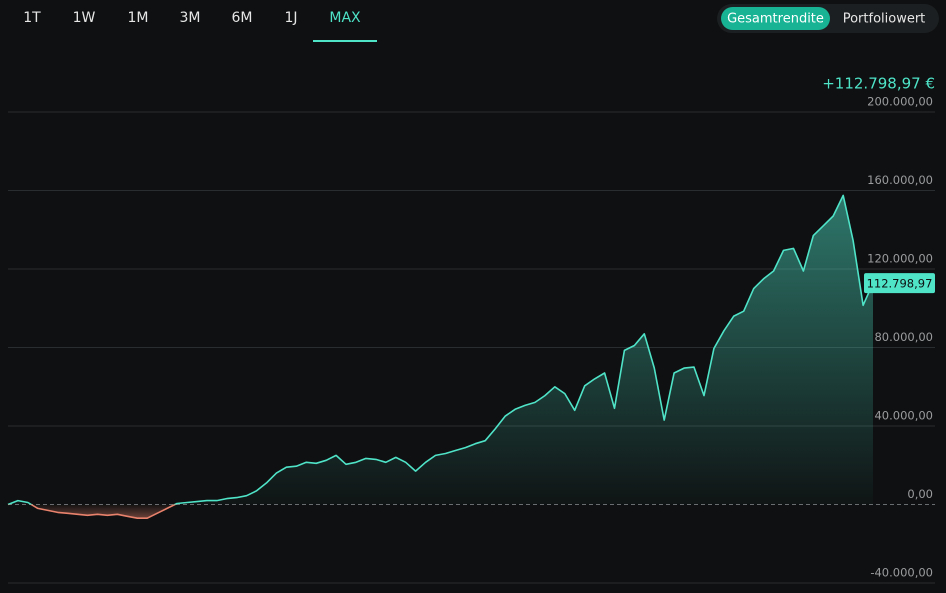  I want to click on toggle-active-bg, so click(775, 18).